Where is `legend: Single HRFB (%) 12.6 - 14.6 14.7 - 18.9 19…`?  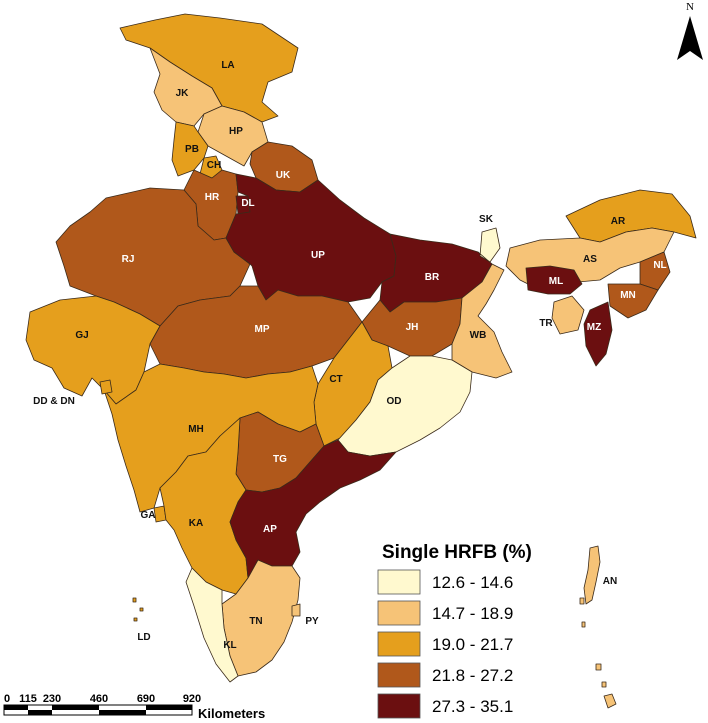 legend: Single HRFB (%) 12.6 - 14.6 14.7 - 18.9 19… is located at coordinates (454, 630).